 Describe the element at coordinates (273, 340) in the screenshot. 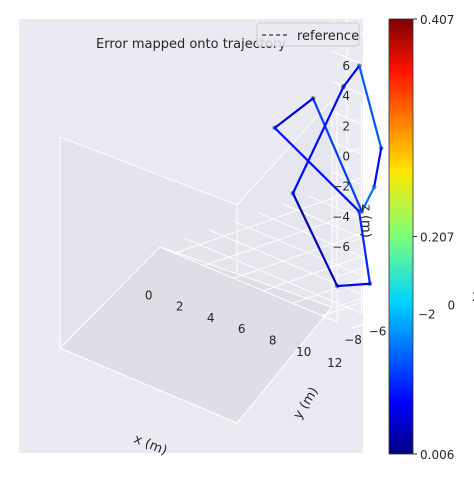

I see `x-tick-label: 8` at that location.